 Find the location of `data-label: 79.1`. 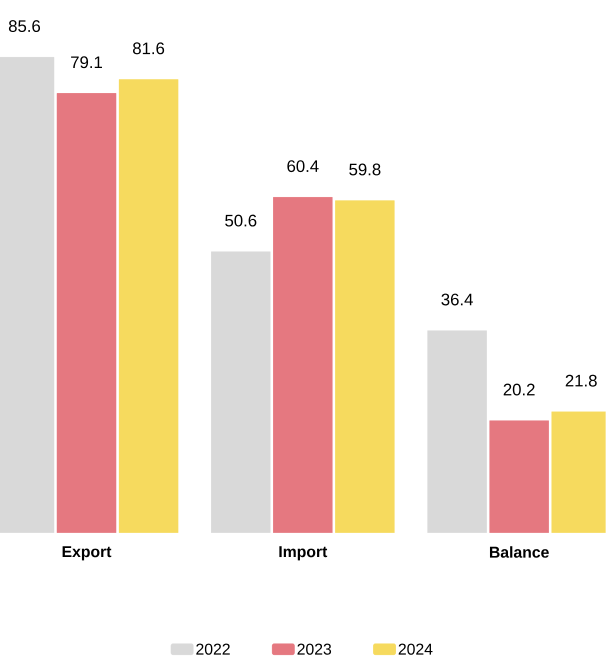

data-label: 79.1 is located at coordinates (86, 62).